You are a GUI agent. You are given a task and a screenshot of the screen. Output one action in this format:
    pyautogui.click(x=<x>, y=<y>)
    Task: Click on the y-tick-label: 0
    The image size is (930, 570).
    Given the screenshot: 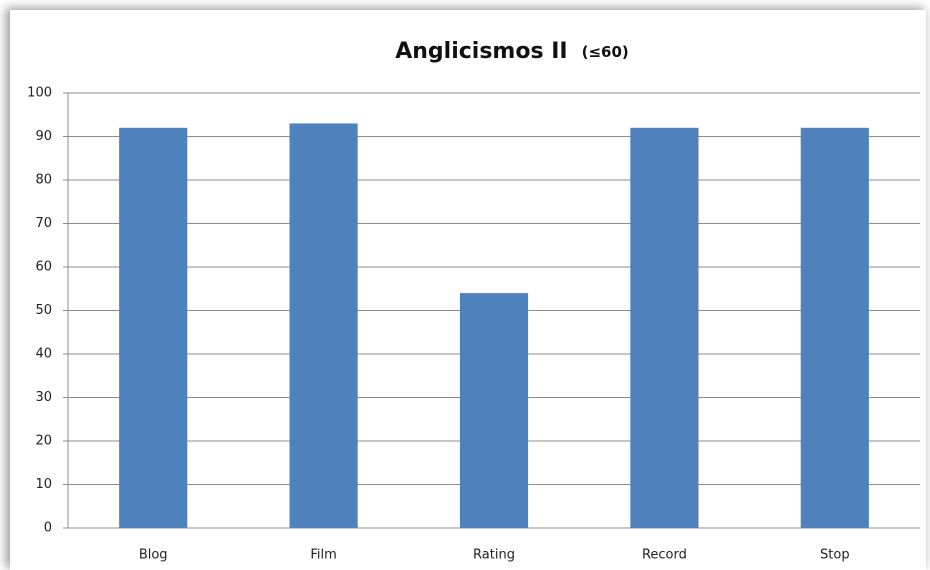 What is the action you would take?
    pyautogui.click(x=48, y=528)
    